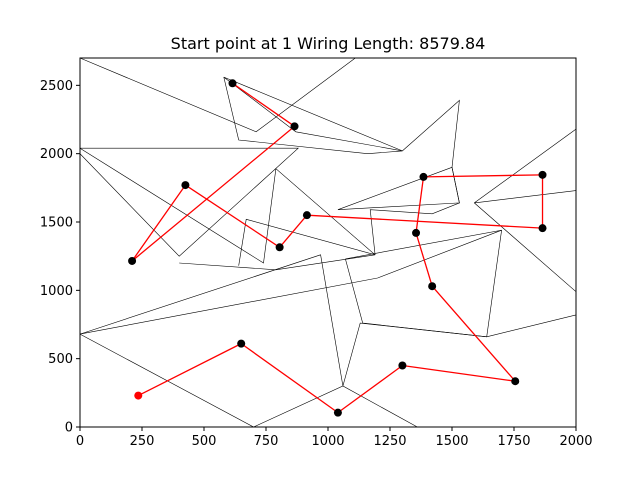 The height and width of the screenshot is (480, 640). I want to click on y-tick-label: 2500, so click(56, 86).